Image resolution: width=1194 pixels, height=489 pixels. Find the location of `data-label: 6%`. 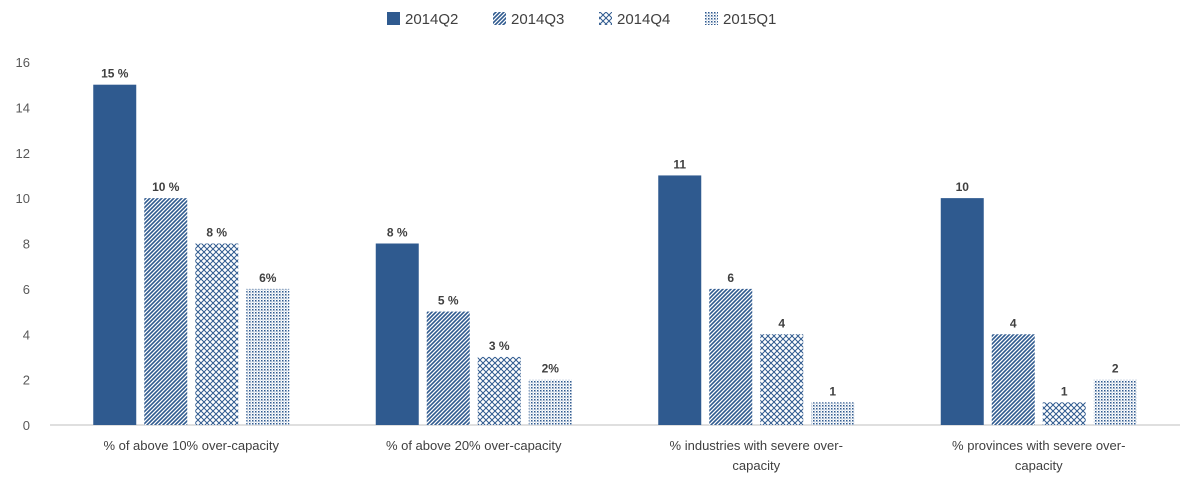

data-label: 6% is located at coordinates (268, 278).